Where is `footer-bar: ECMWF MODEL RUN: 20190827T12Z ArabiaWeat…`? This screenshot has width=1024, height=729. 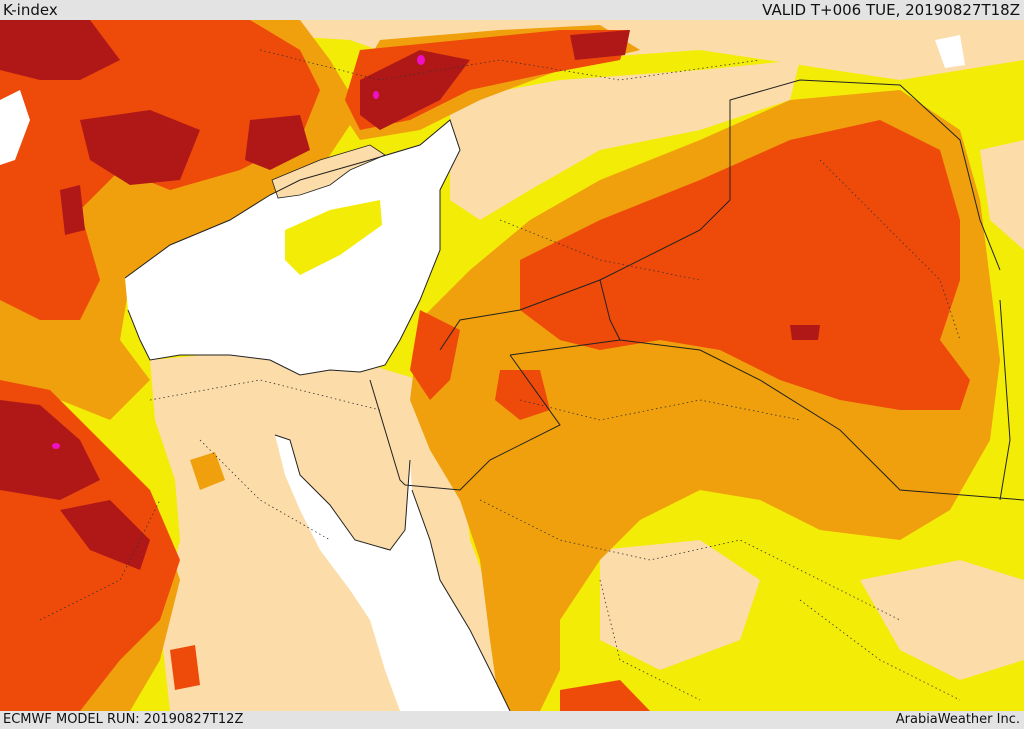 footer-bar: ECMWF MODEL RUN: 20190827T12Z ArabiaWeat… is located at coordinates (512, 720).